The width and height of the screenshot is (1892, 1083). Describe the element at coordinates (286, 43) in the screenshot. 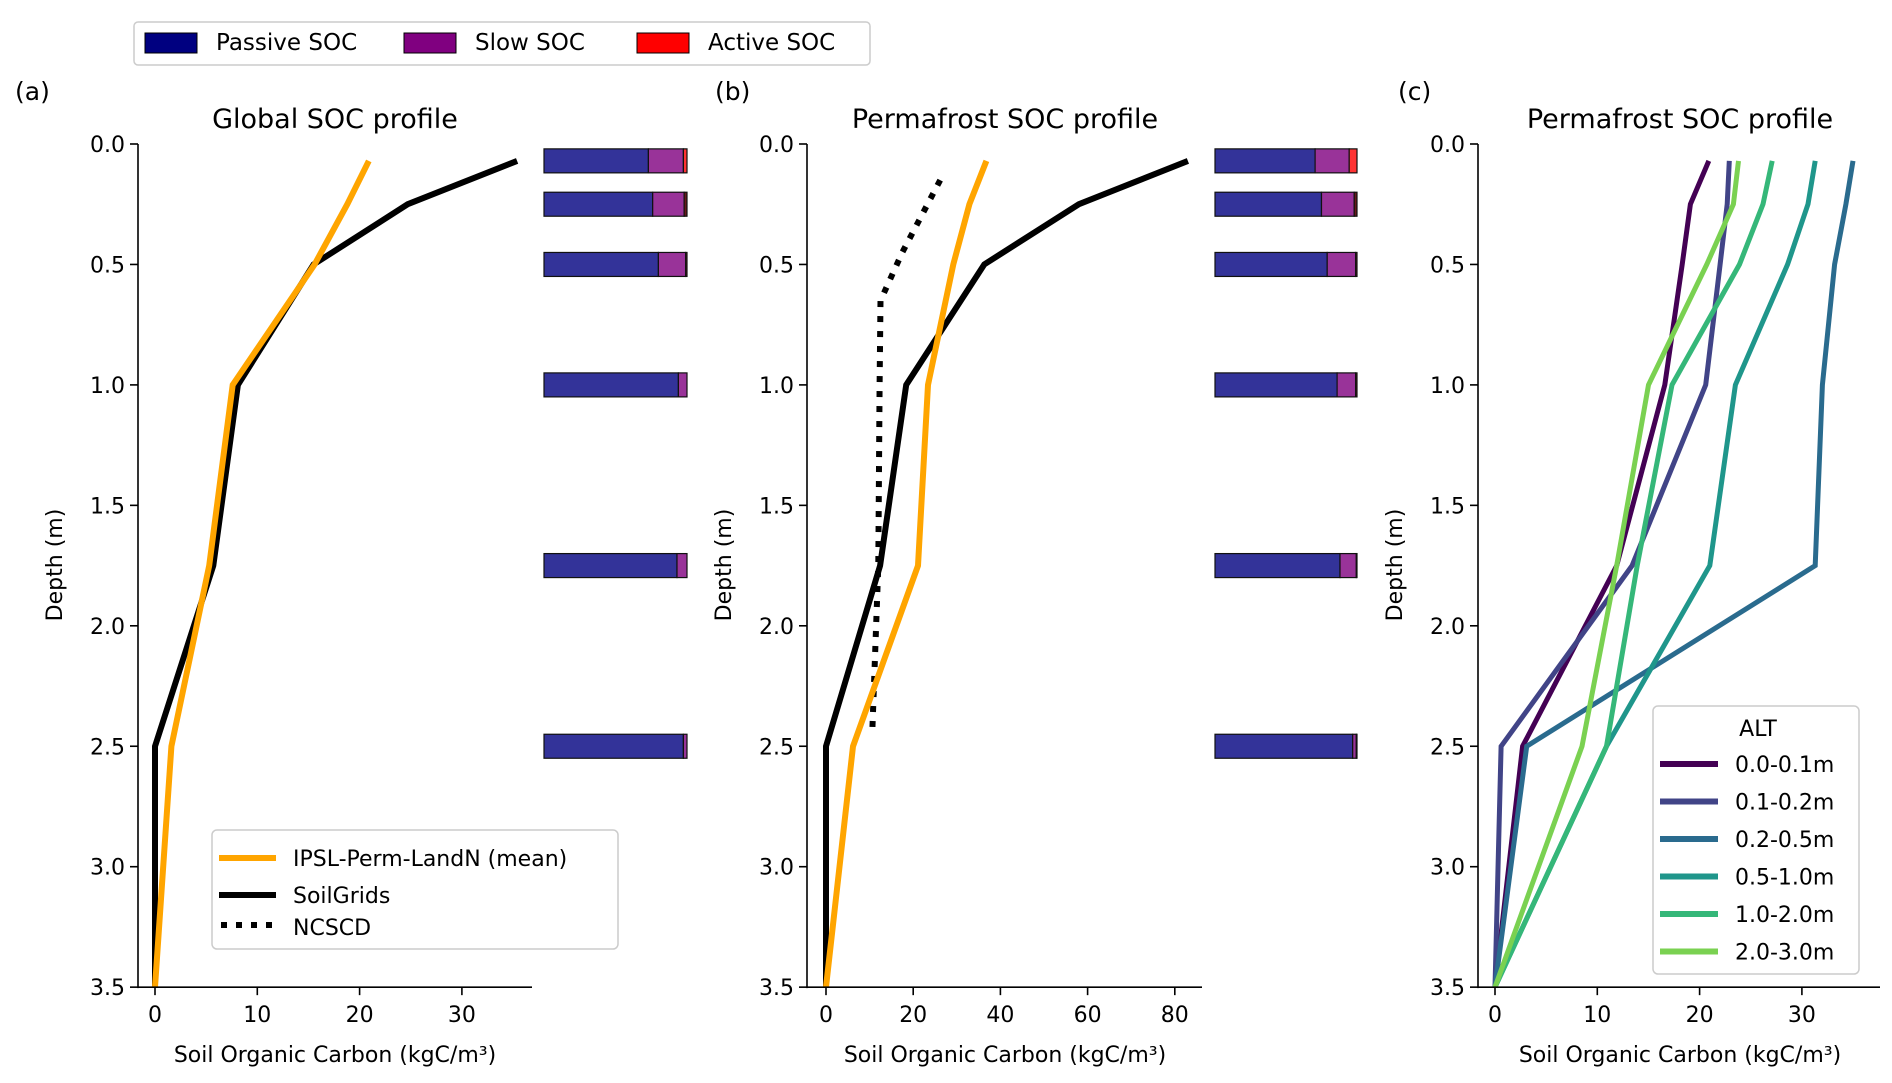

I see `legend-label-passive: Passive SOC` at that location.